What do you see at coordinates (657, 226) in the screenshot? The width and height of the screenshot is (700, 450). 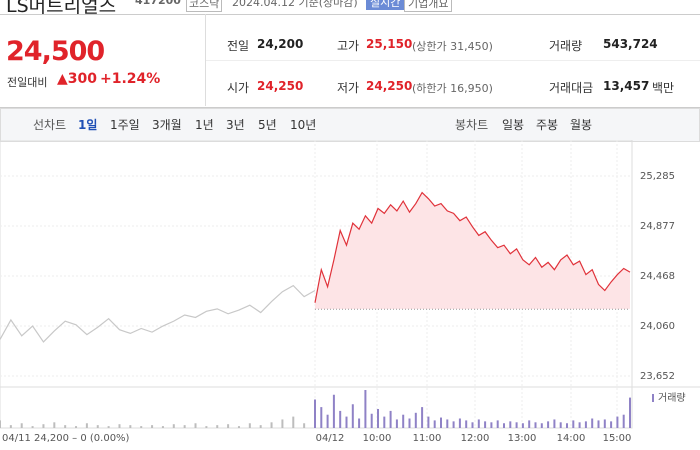 I see `y-tick-label: 24,877` at bounding box center [657, 226].